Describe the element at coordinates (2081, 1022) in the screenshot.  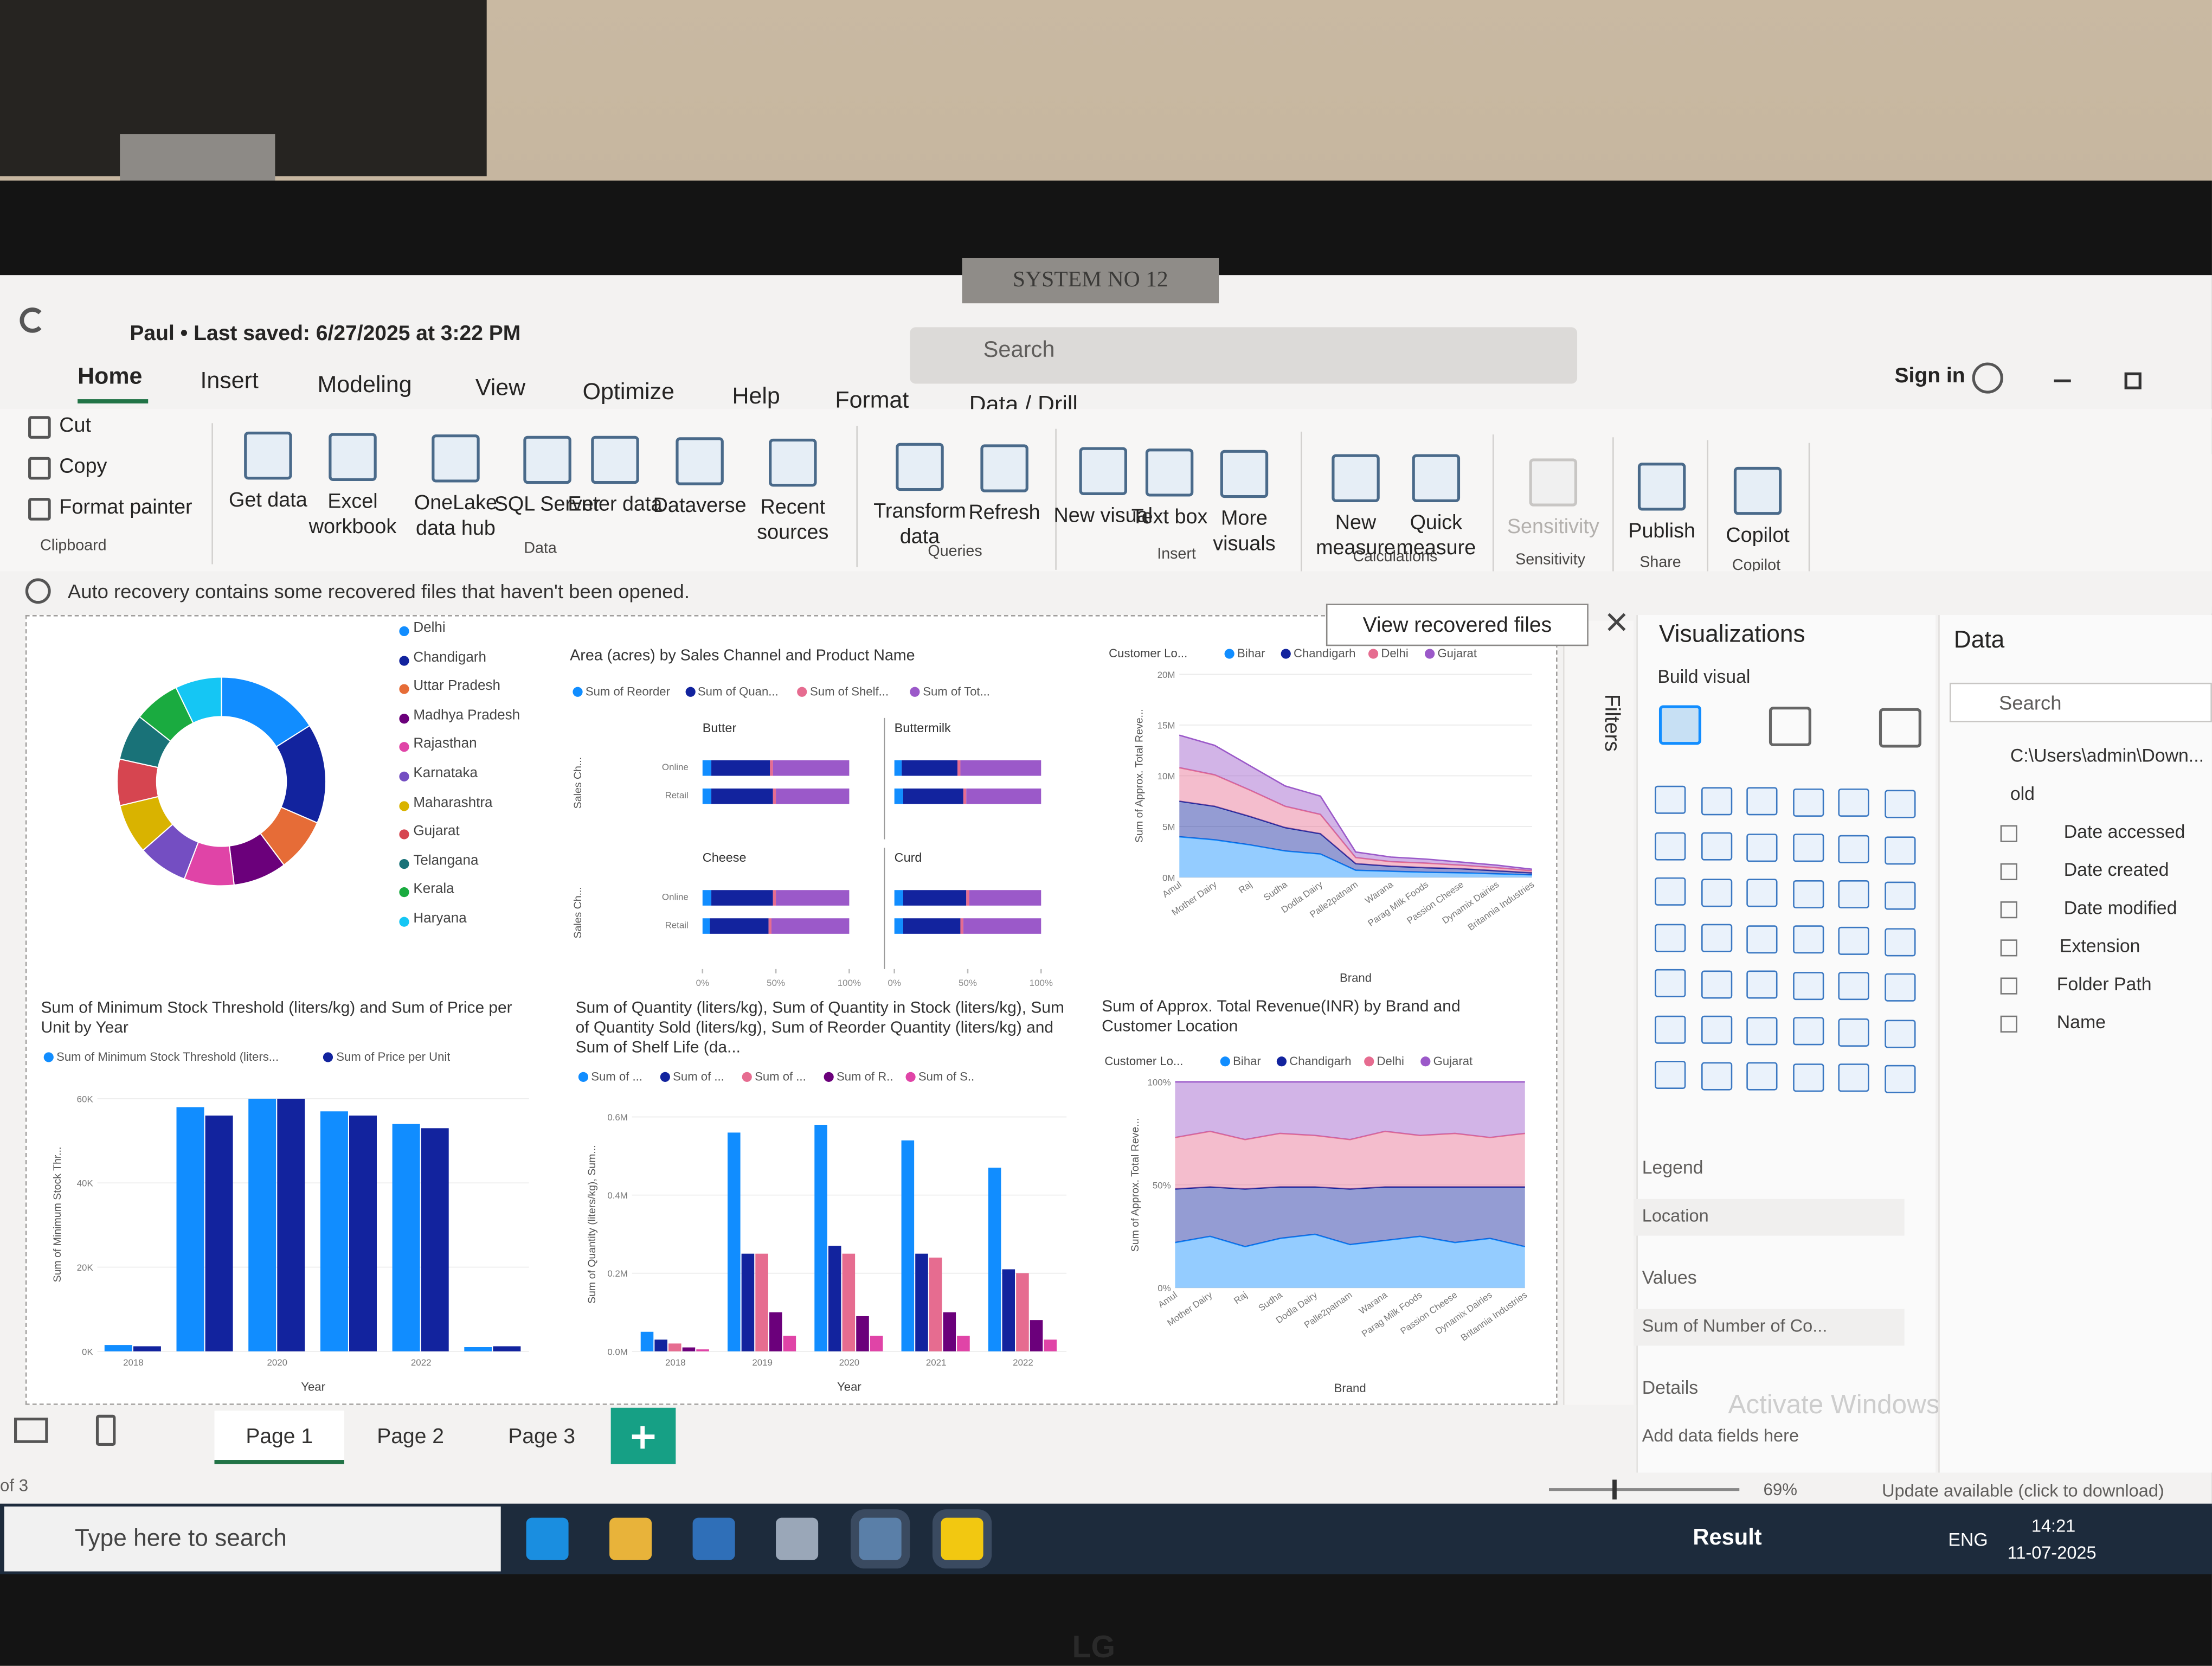
I see `tree-item: Name` at that location.